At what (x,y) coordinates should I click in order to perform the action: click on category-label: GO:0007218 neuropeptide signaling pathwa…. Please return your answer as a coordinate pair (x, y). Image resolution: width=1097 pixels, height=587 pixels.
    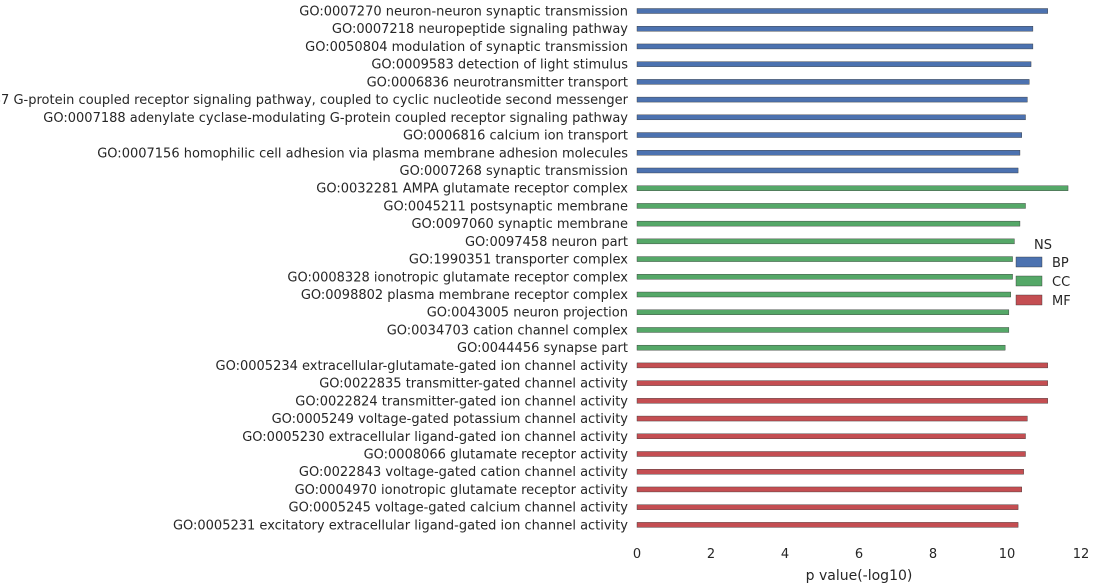
    Looking at the image, I should click on (480, 29).